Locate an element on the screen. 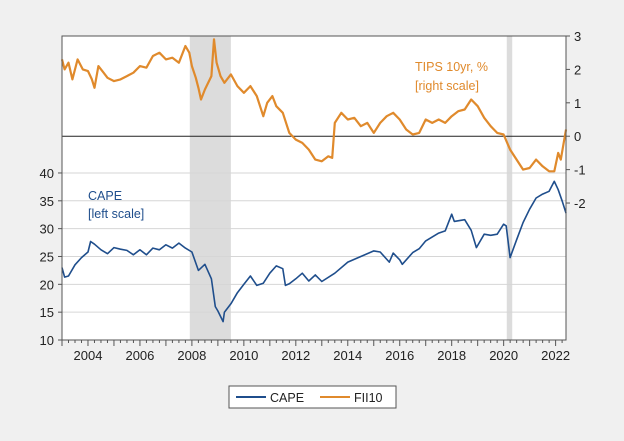 Image resolution: width=624 pixels, height=441 pixels. left-tick-label: 10 is located at coordinates (47, 340).